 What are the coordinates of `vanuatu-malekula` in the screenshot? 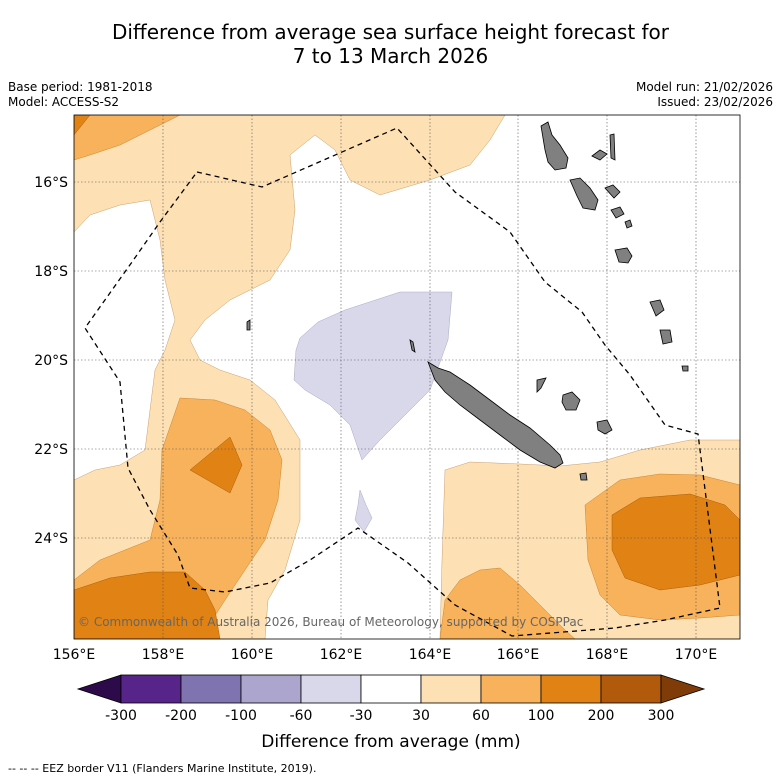 It's located at (584, 194).